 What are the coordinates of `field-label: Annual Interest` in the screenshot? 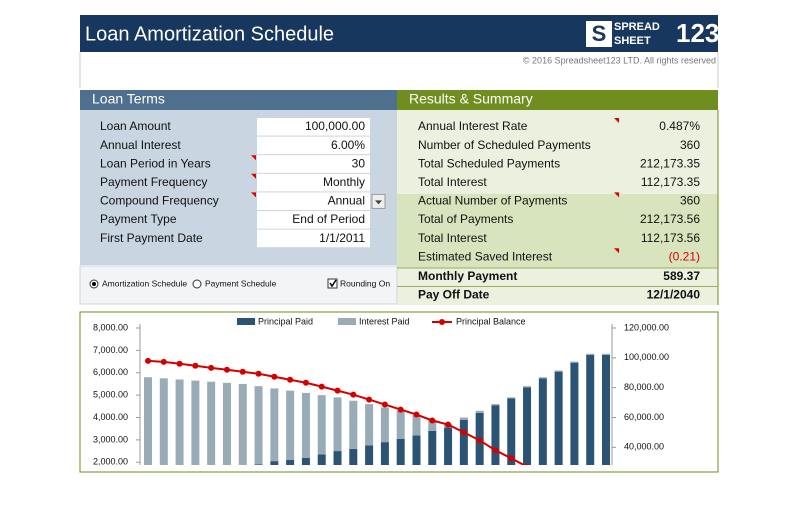 It's located at (140, 145).